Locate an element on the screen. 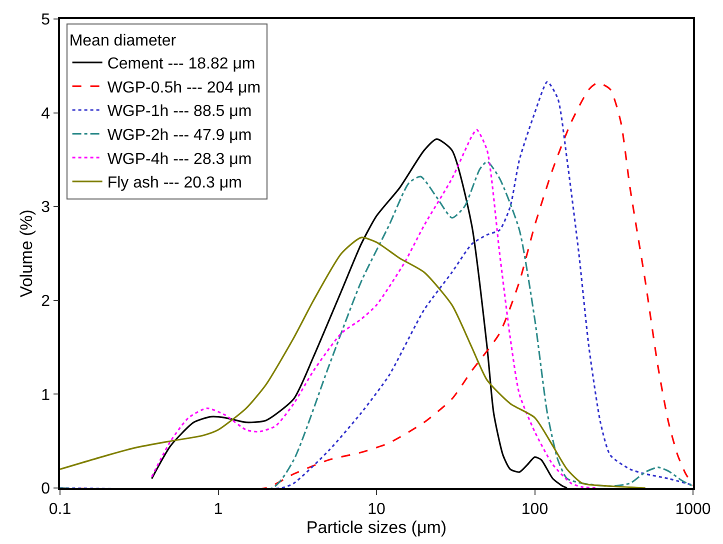  y-tick-label: 1 is located at coordinates (45, 395).